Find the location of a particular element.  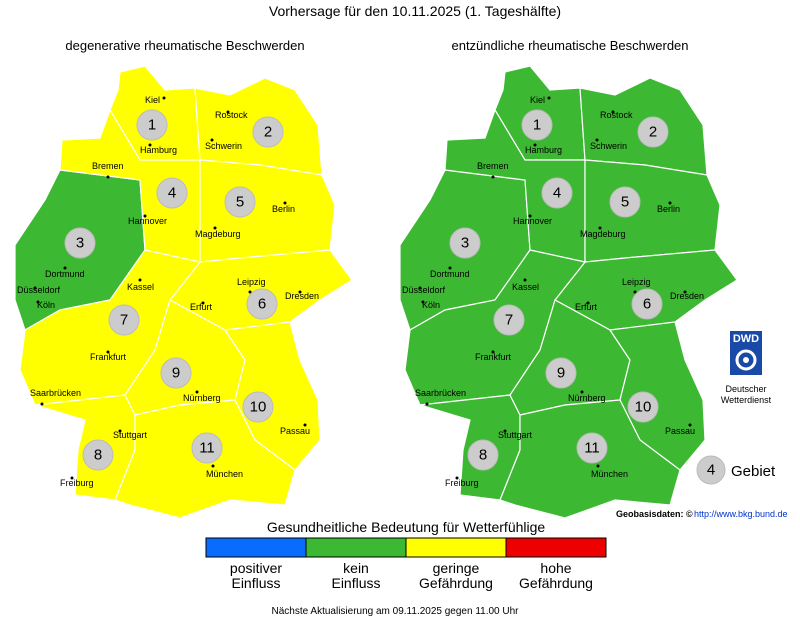

city-label: Bremen is located at coordinates (108, 166).